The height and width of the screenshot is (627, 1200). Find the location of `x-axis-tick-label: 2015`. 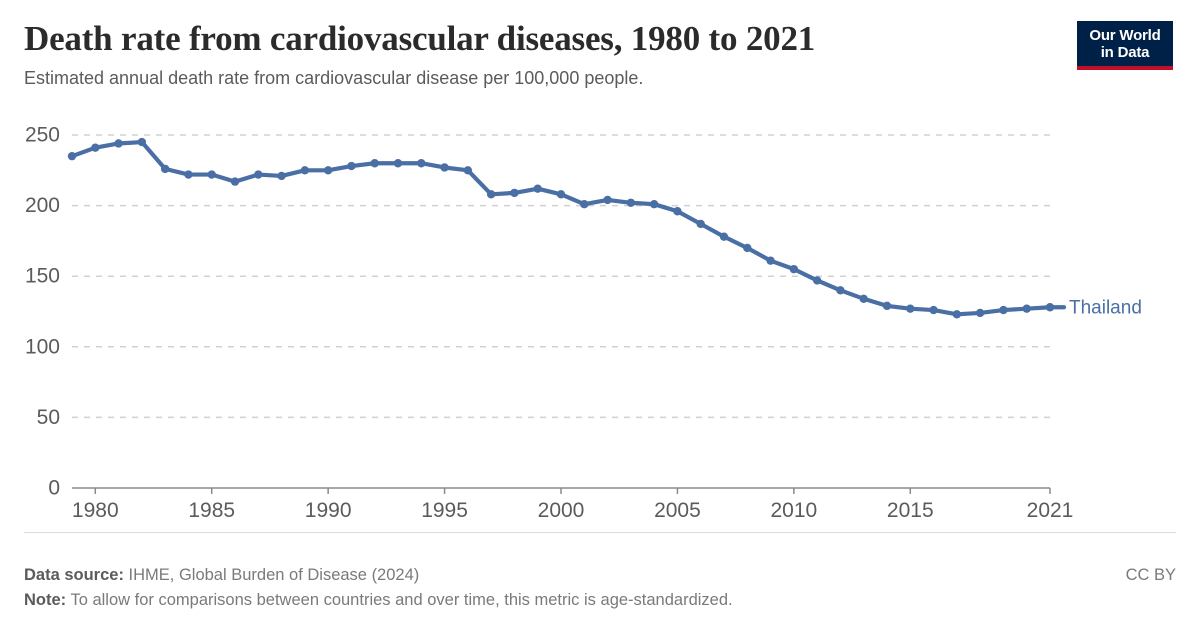

x-axis-tick-label: 2015 is located at coordinates (910, 510).